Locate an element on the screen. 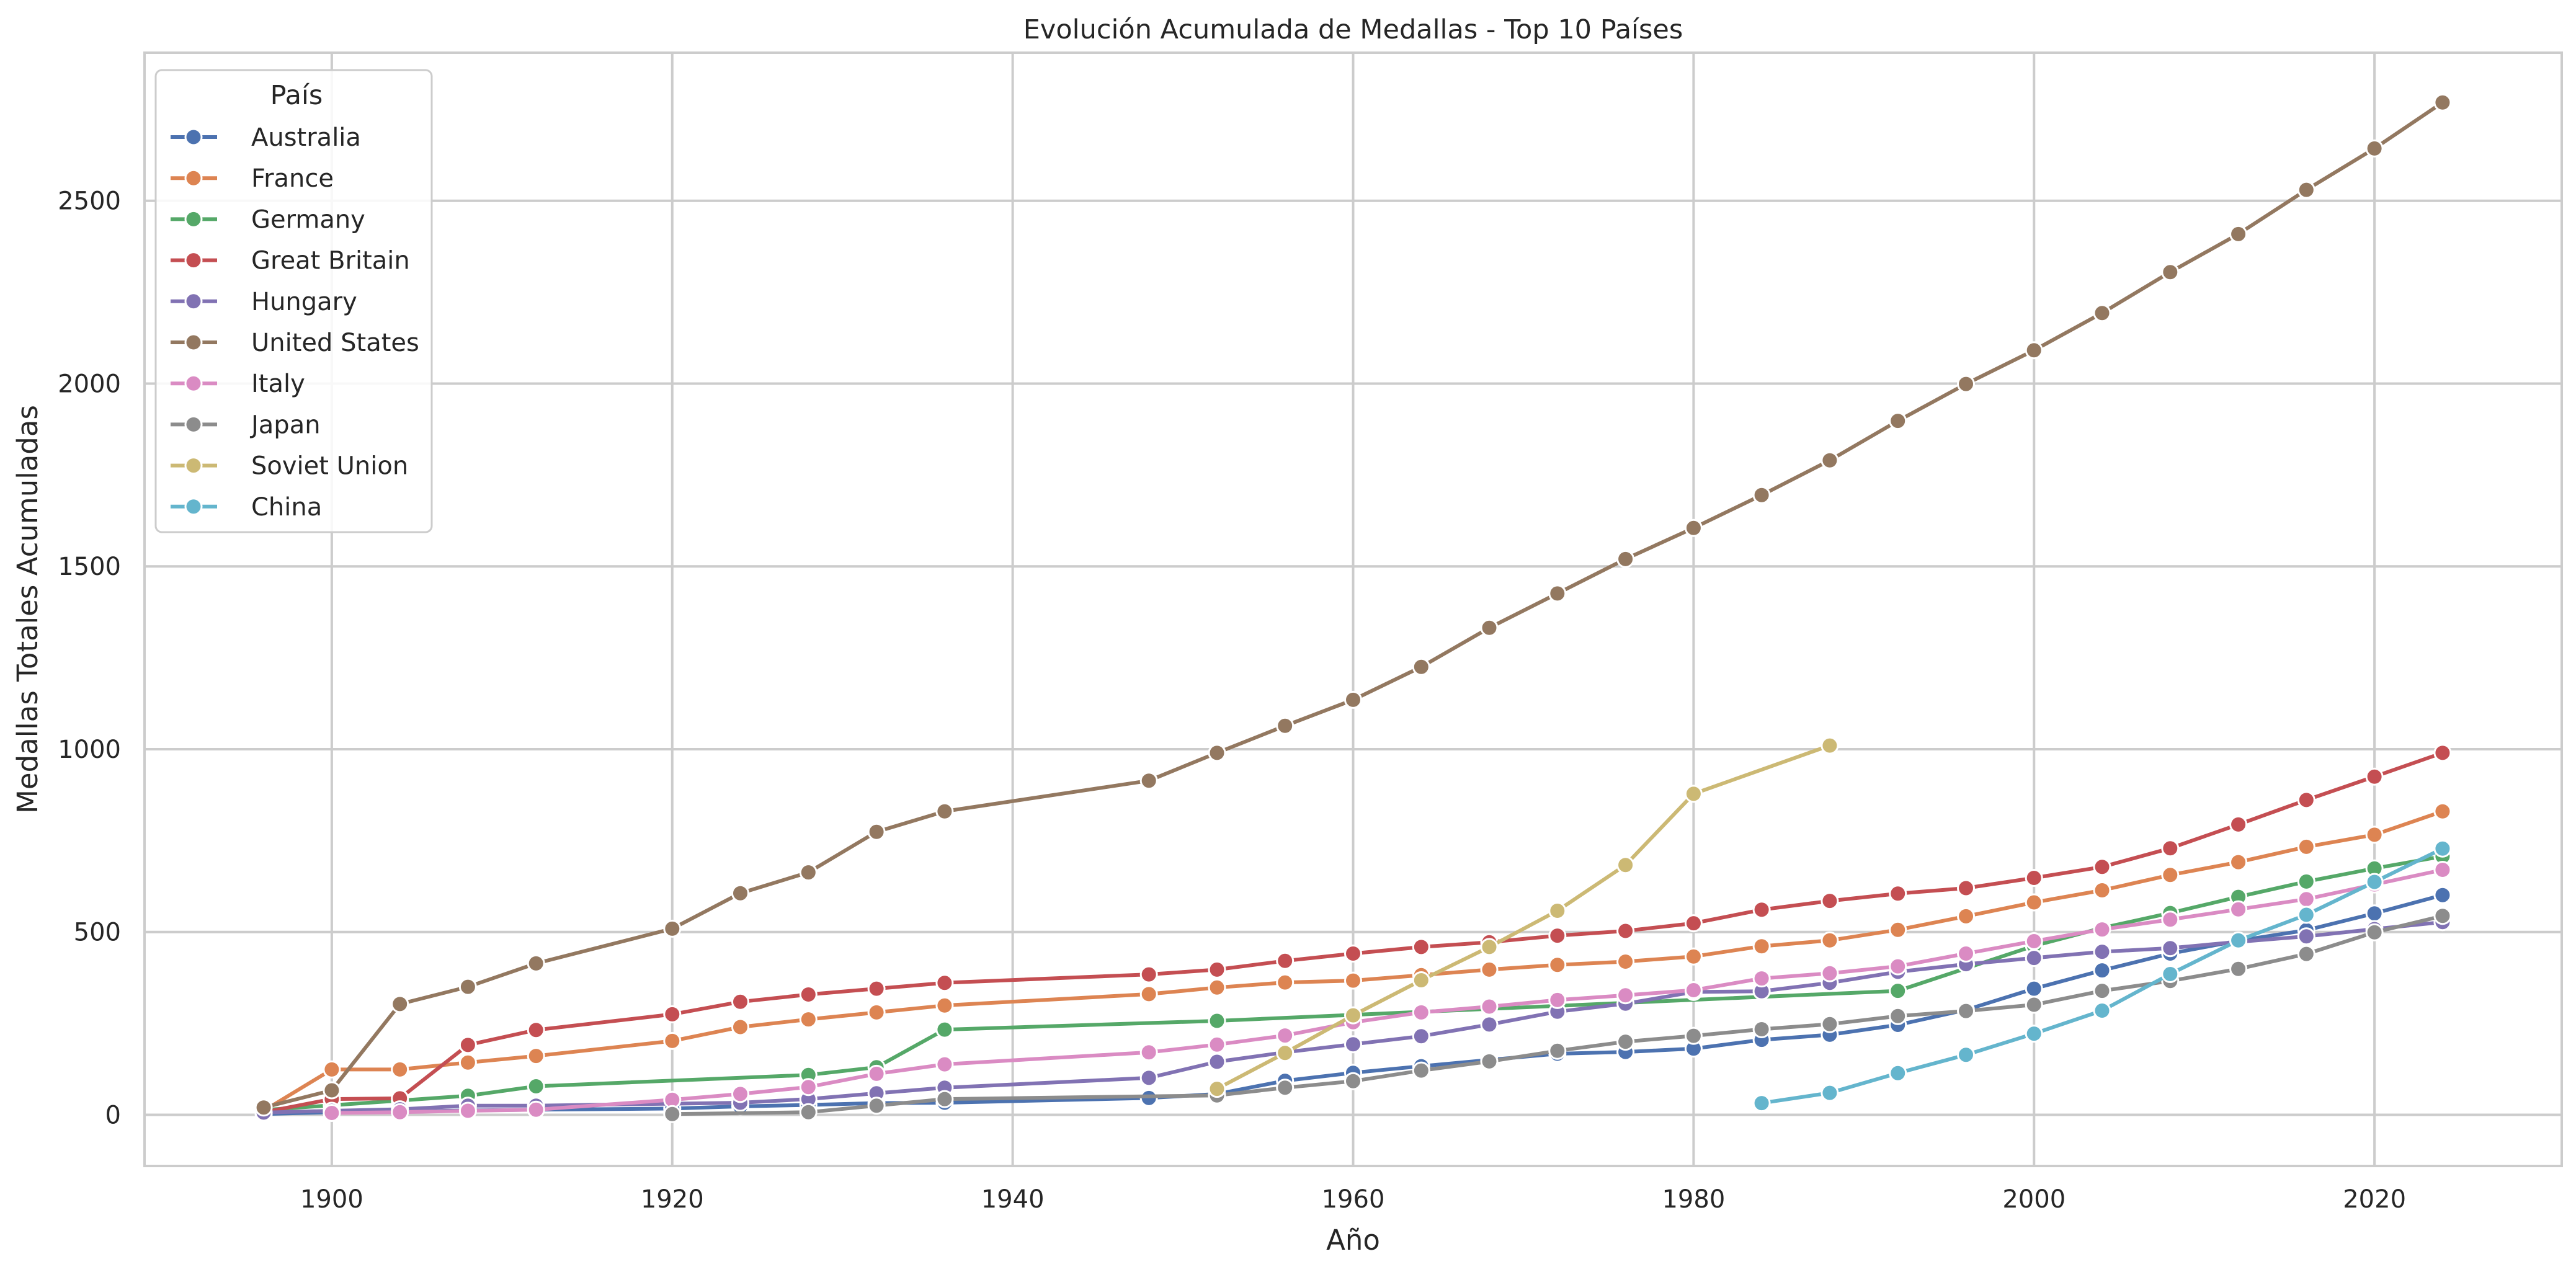 The image size is (2576, 1277). series-line is located at coordinates (1353, 1004).